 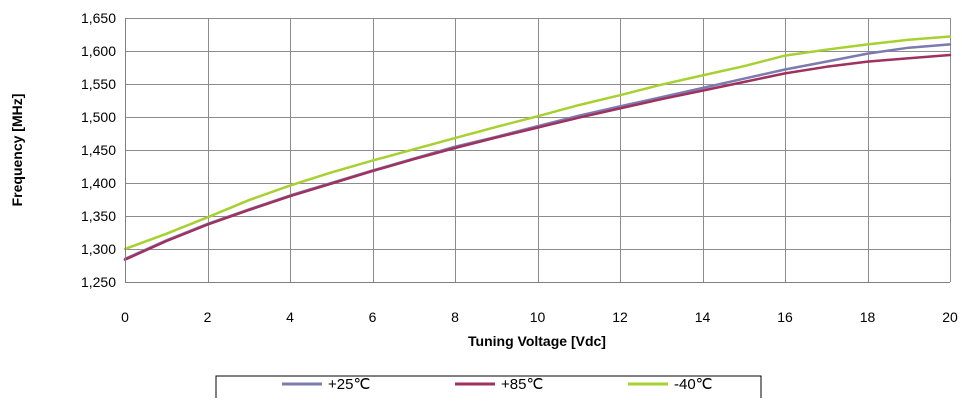 What do you see at coordinates (290, 317) in the screenshot?
I see `x-tick-label: 4` at bounding box center [290, 317].